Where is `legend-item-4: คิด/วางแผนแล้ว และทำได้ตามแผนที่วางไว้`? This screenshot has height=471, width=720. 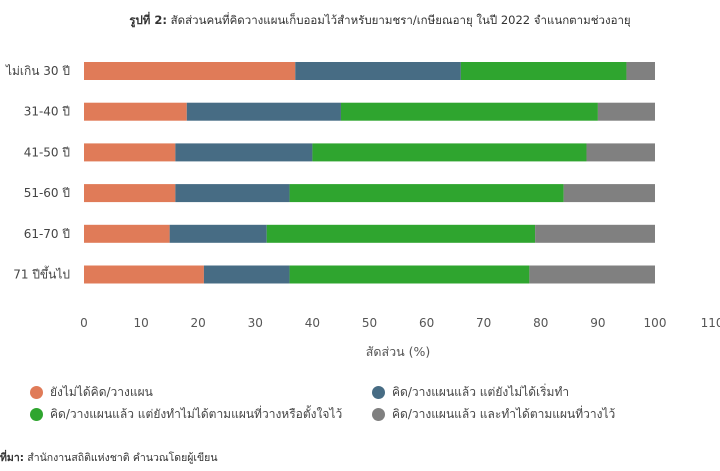 legend-item-4: คิด/วางแผนแล้ว และทำได้ตามแผนที่วางไว้ is located at coordinates (493, 414).